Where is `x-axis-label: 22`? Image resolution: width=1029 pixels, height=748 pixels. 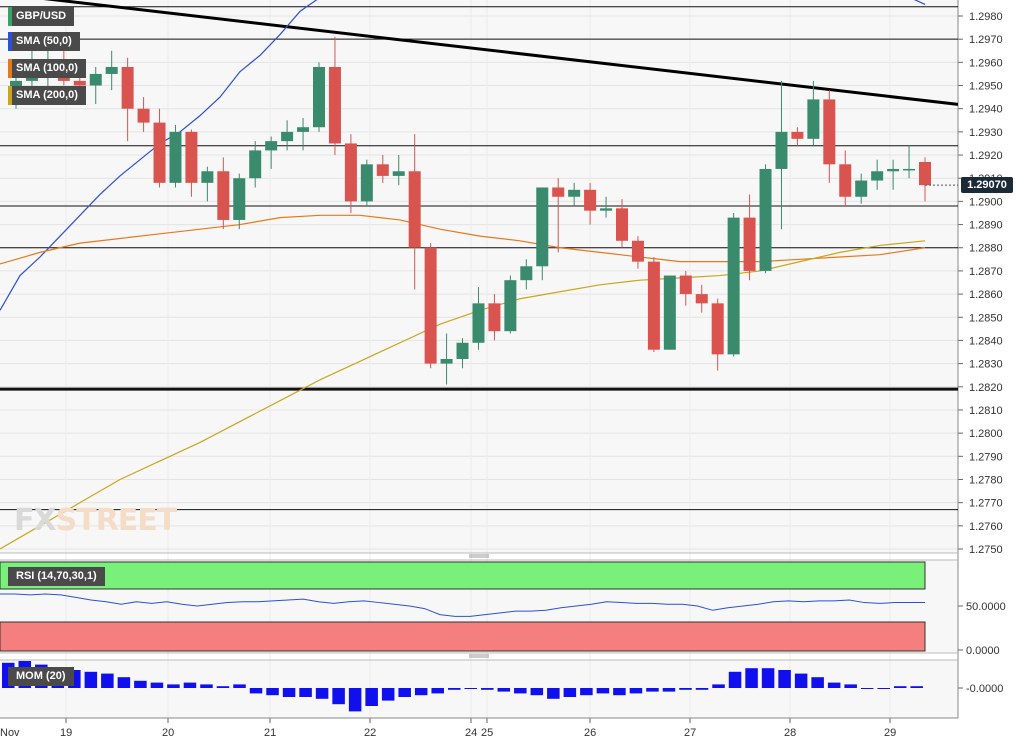
x-axis-label: 22 is located at coordinates (370, 733).